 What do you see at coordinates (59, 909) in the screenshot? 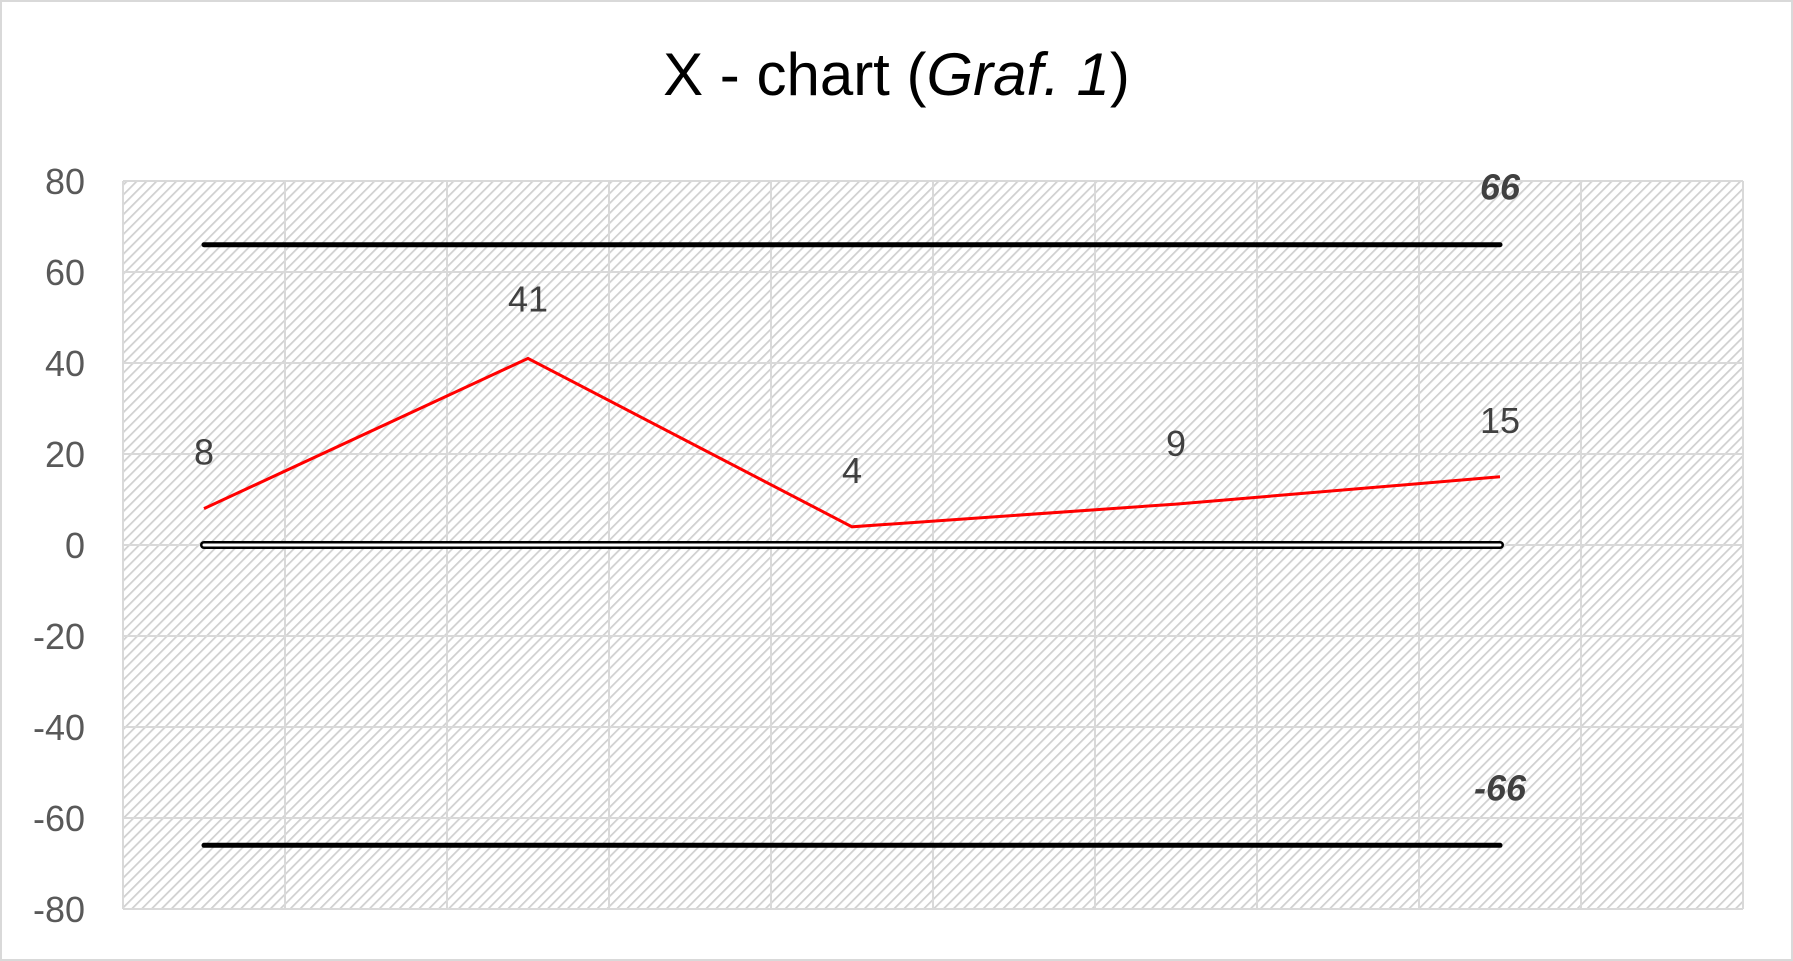
I see `y-tick-label: -80` at bounding box center [59, 909].